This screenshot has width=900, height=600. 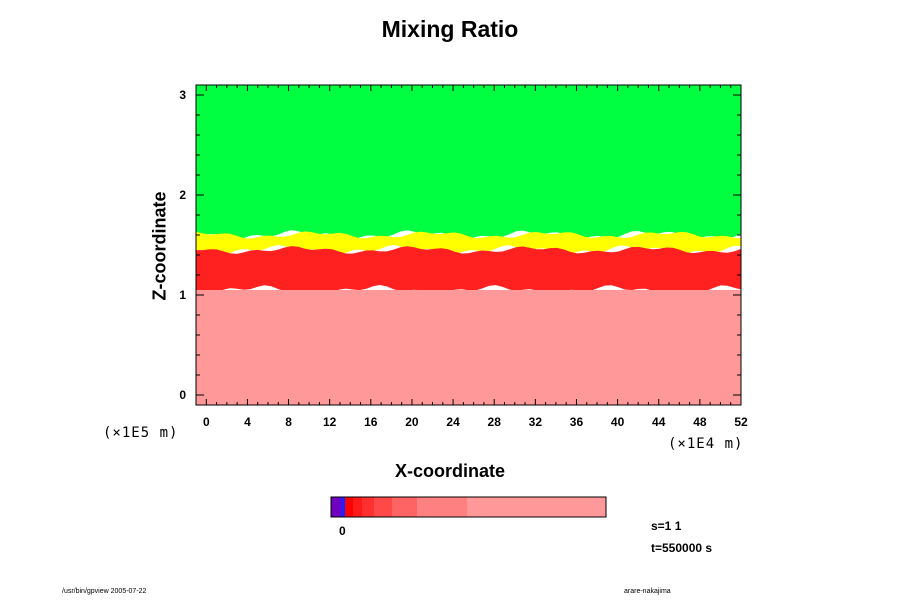 I want to click on x-tick-label: 0, so click(x=206, y=422).